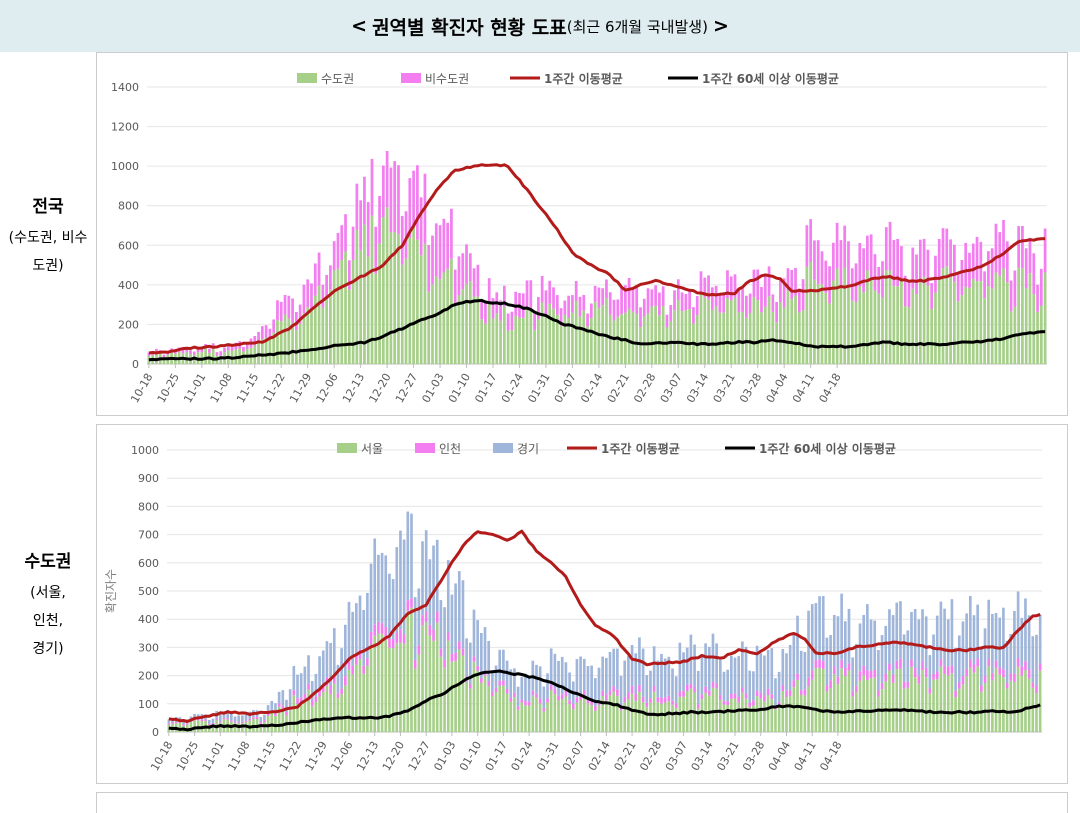 Image resolution: width=1080 pixels, height=813 pixels. I want to click on x-tick-label: 04-18, so click(829, 388).